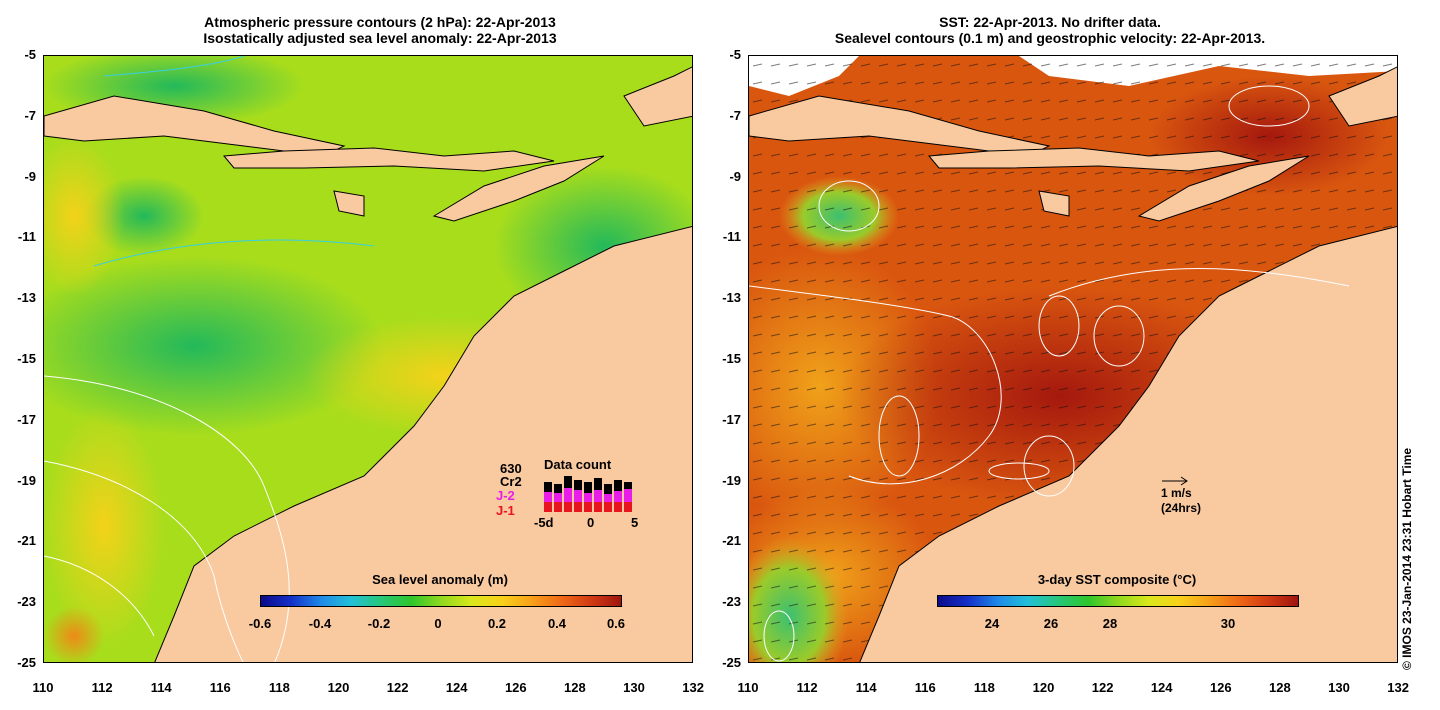  What do you see at coordinates (1117, 579) in the screenshot?
I see `sst-colorbar-title: 3-day SST composite (°C)` at bounding box center [1117, 579].